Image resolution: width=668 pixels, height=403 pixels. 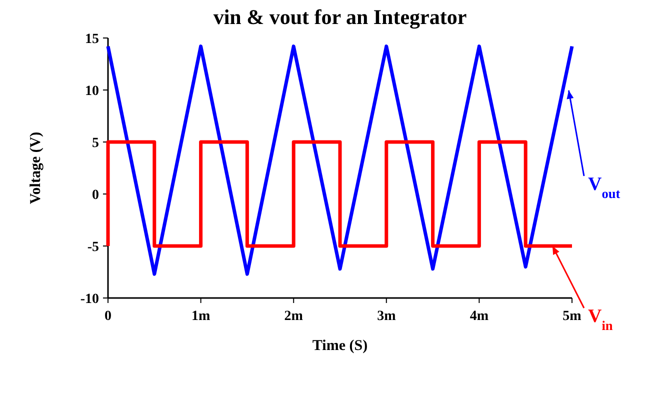 What do you see at coordinates (95, 195) in the screenshot?
I see `y-tick-label: 0` at bounding box center [95, 195].